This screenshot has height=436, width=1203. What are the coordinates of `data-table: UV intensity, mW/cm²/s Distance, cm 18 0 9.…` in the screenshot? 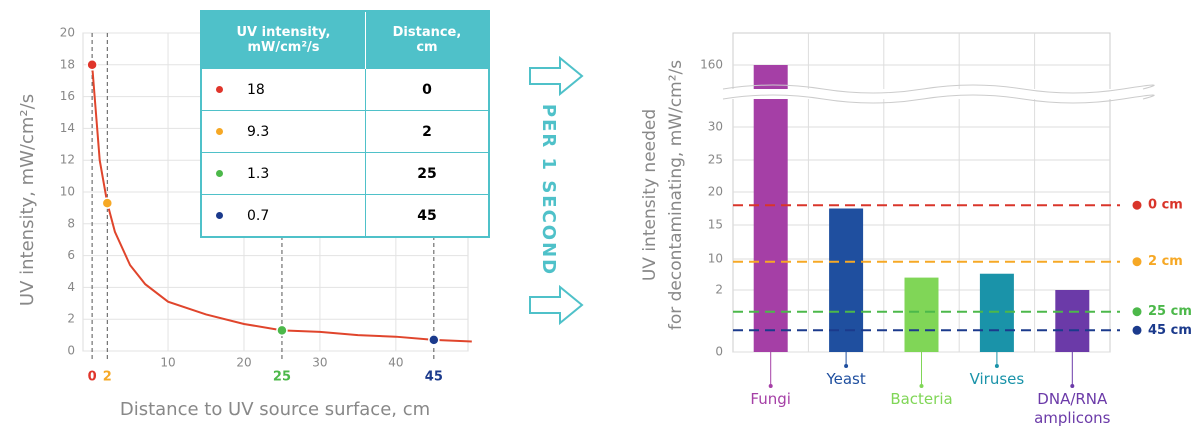 It's located at (345, 124).